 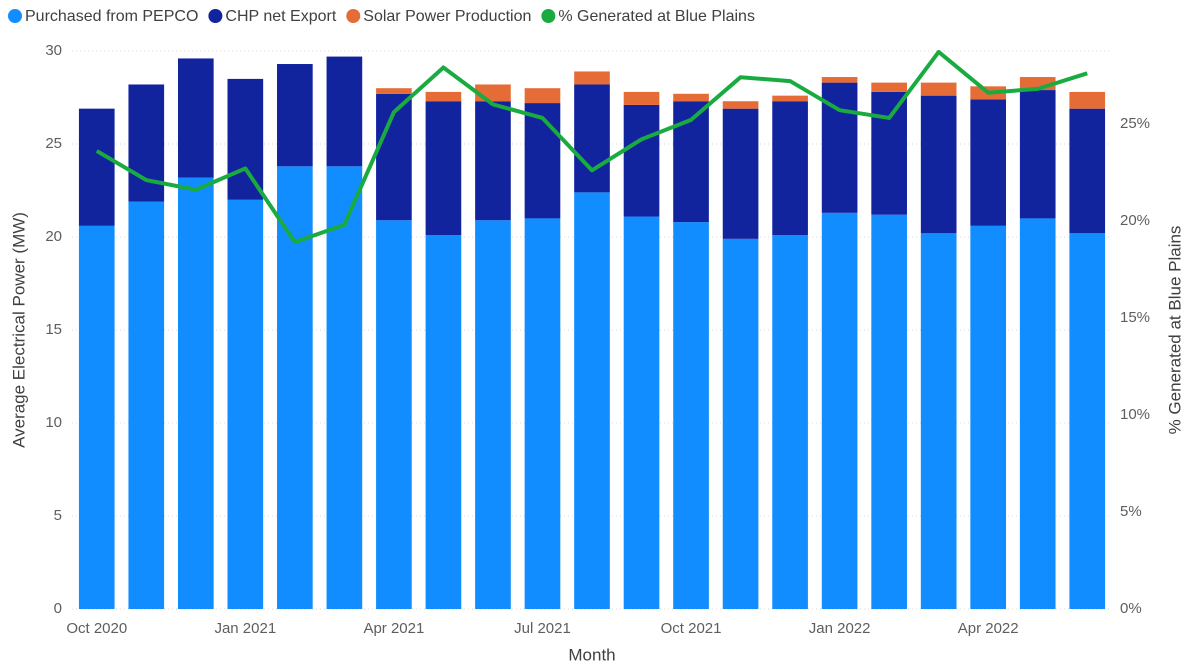 What do you see at coordinates (1174, 330) in the screenshot?
I see `y2-axis-title: % Generated at Blue Plains` at bounding box center [1174, 330].